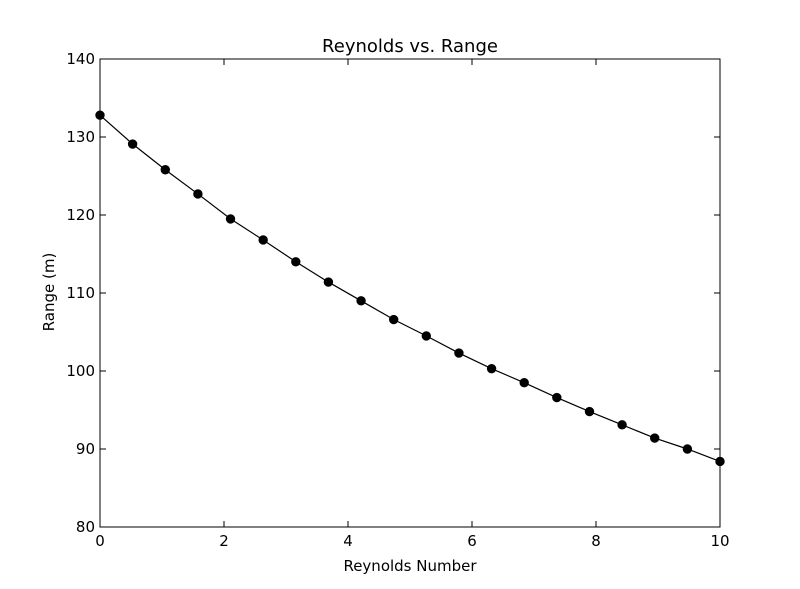 The width and height of the screenshot is (800, 589). I want to click on y-tick-label: 110, so click(80, 293).